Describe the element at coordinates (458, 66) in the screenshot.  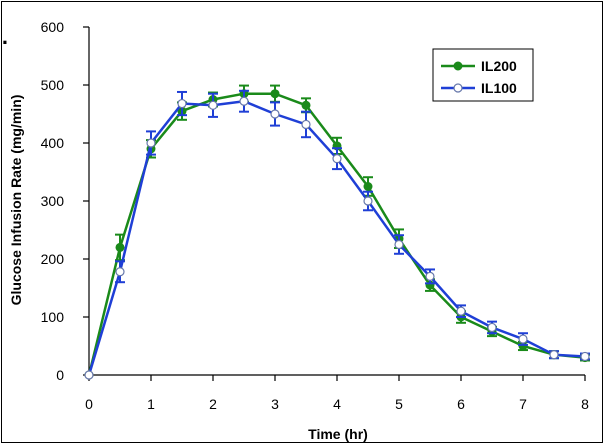
I see `legend-marker-il200` at that location.